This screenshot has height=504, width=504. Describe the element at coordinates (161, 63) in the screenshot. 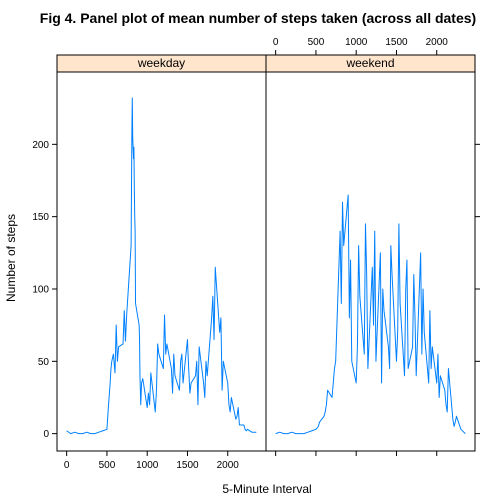

I see `strip-label-weekday: weekday` at that location.